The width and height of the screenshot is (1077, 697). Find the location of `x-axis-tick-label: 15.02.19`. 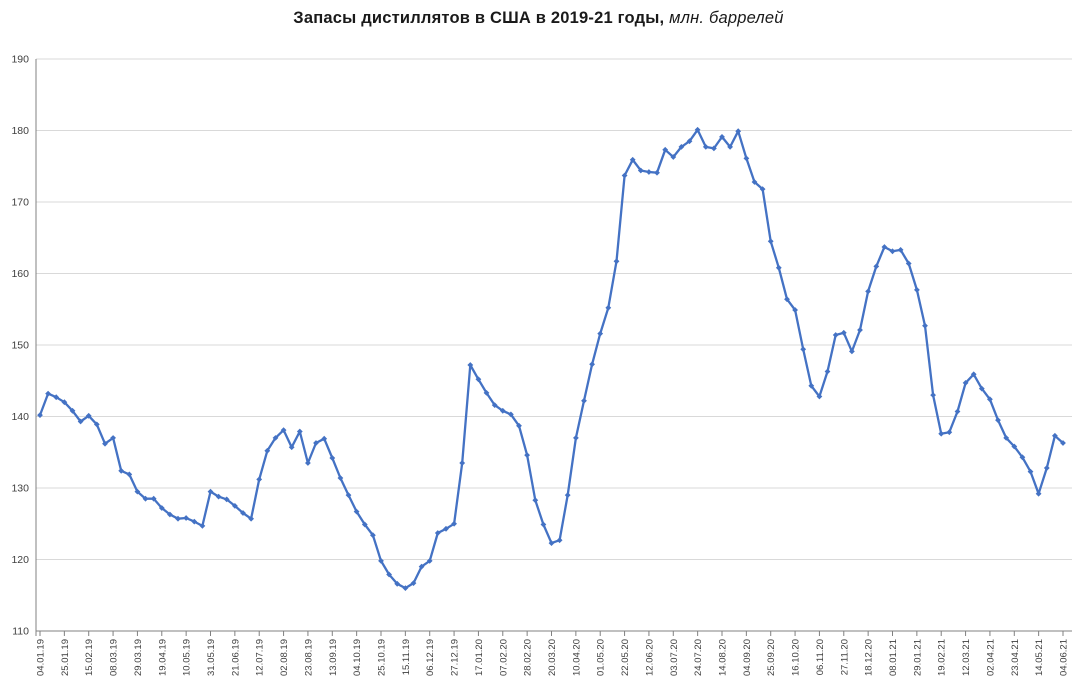

x-axis-tick-label: 15.02.19 is located at coordinates (89, 657).